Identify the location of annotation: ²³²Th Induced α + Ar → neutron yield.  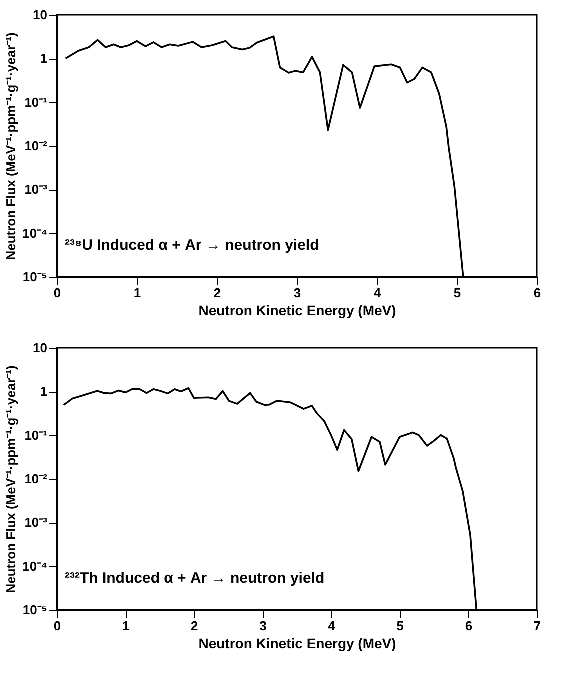
(195, 578).